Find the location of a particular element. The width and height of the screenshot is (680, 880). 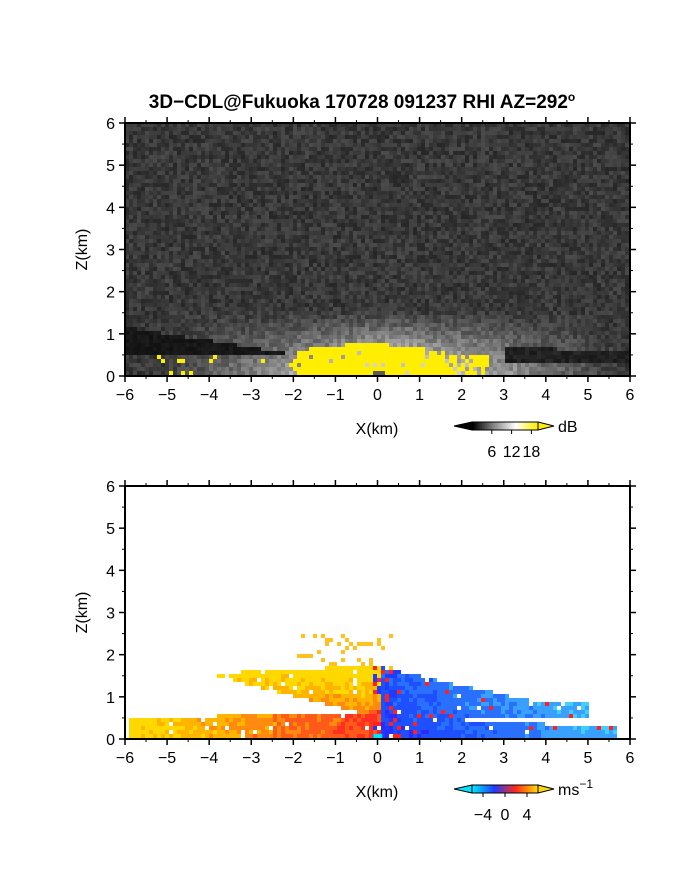

colorbar-tick-label: 0 is located at coordinates (505, 815).